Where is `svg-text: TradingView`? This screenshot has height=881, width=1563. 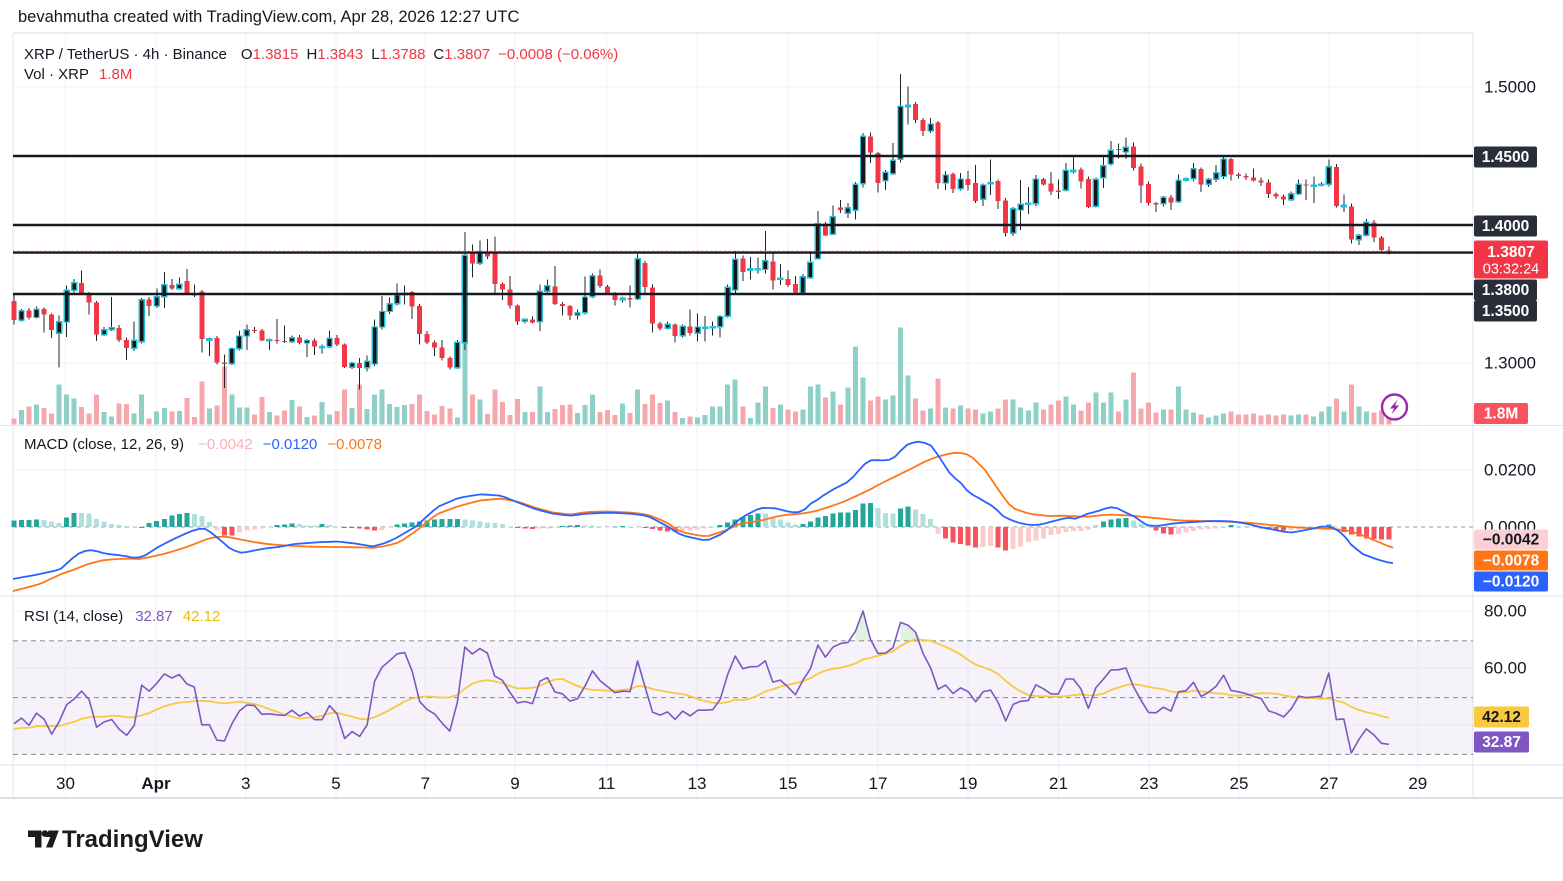 svg-text: TradingView is located at coordinates (132, 839).